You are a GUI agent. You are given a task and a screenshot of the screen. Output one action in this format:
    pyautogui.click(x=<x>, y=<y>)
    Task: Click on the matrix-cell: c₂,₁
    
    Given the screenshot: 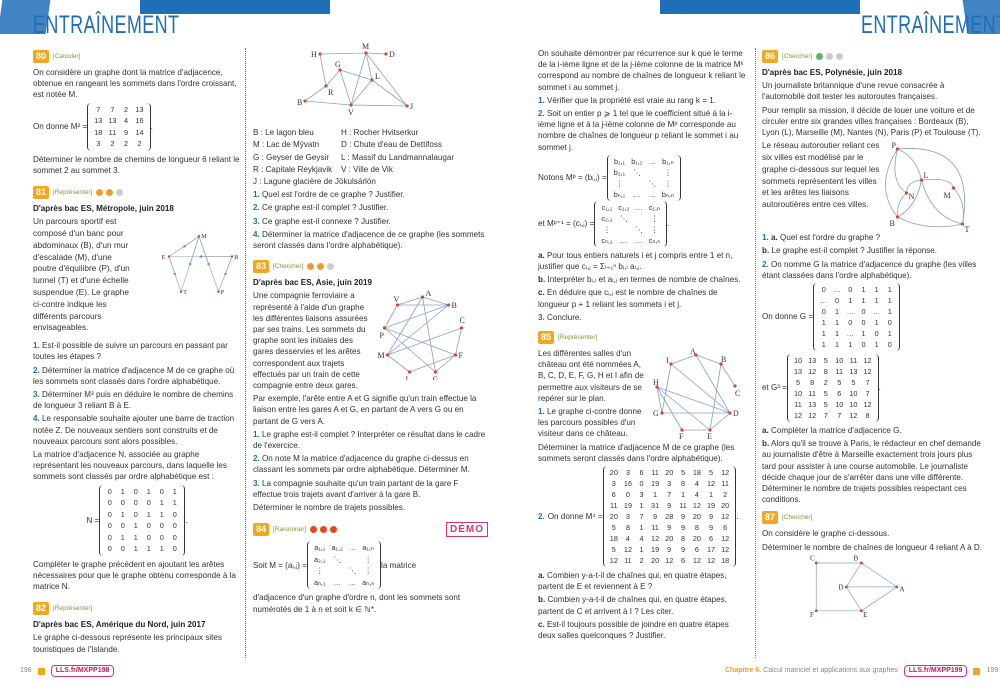 What is the action you would take?
    pyautogui.click(x=607, y=218)
    